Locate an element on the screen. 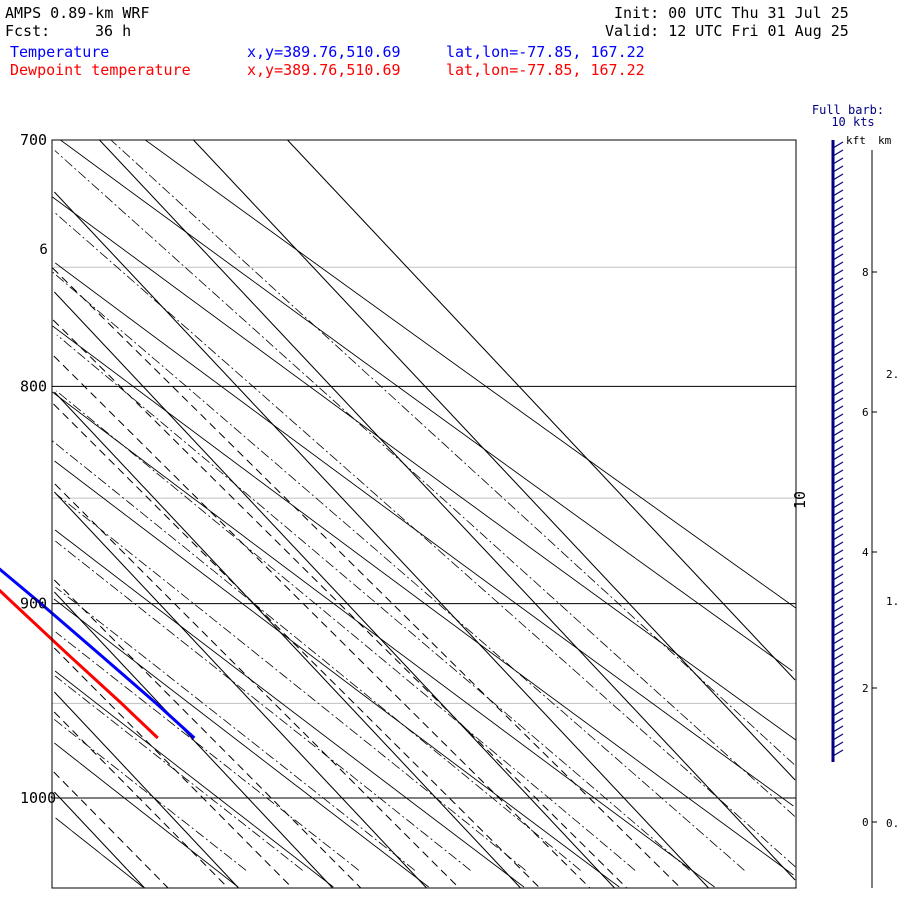  pressure-tick-label: 700 is located at coordinates (33, 140).